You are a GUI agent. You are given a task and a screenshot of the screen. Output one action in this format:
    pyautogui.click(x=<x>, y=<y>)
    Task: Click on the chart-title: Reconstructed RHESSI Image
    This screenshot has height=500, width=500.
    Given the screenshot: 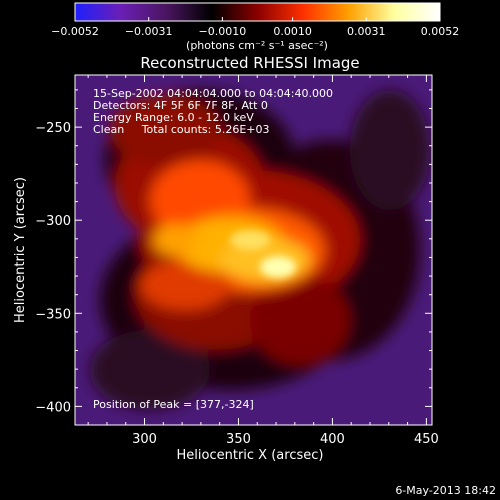 What is the action you would take?
    pyautogui.click(x=249, y=63)
    